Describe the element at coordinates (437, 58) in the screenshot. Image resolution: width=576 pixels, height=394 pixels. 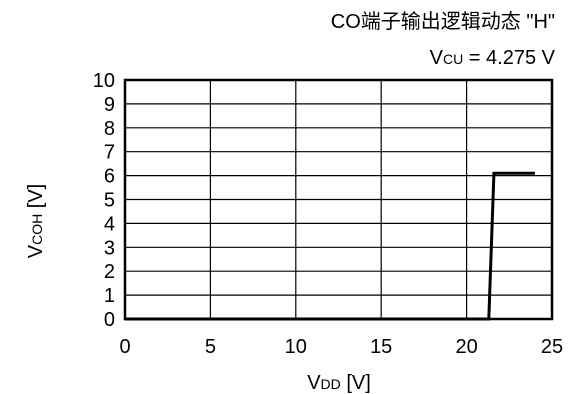
I see `subtitle-symbol: V` at that location.